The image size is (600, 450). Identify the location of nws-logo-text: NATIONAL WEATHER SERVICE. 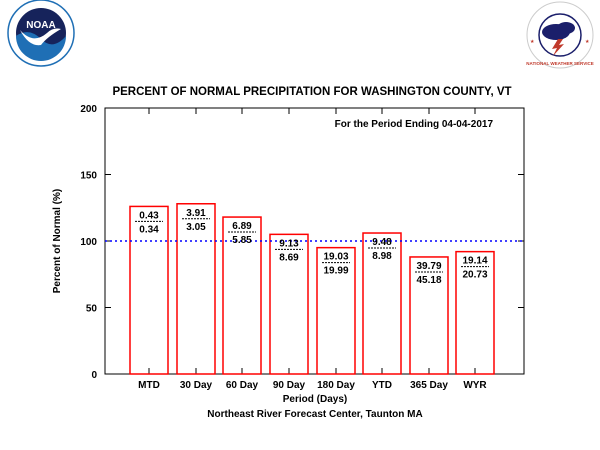
(559, 63).